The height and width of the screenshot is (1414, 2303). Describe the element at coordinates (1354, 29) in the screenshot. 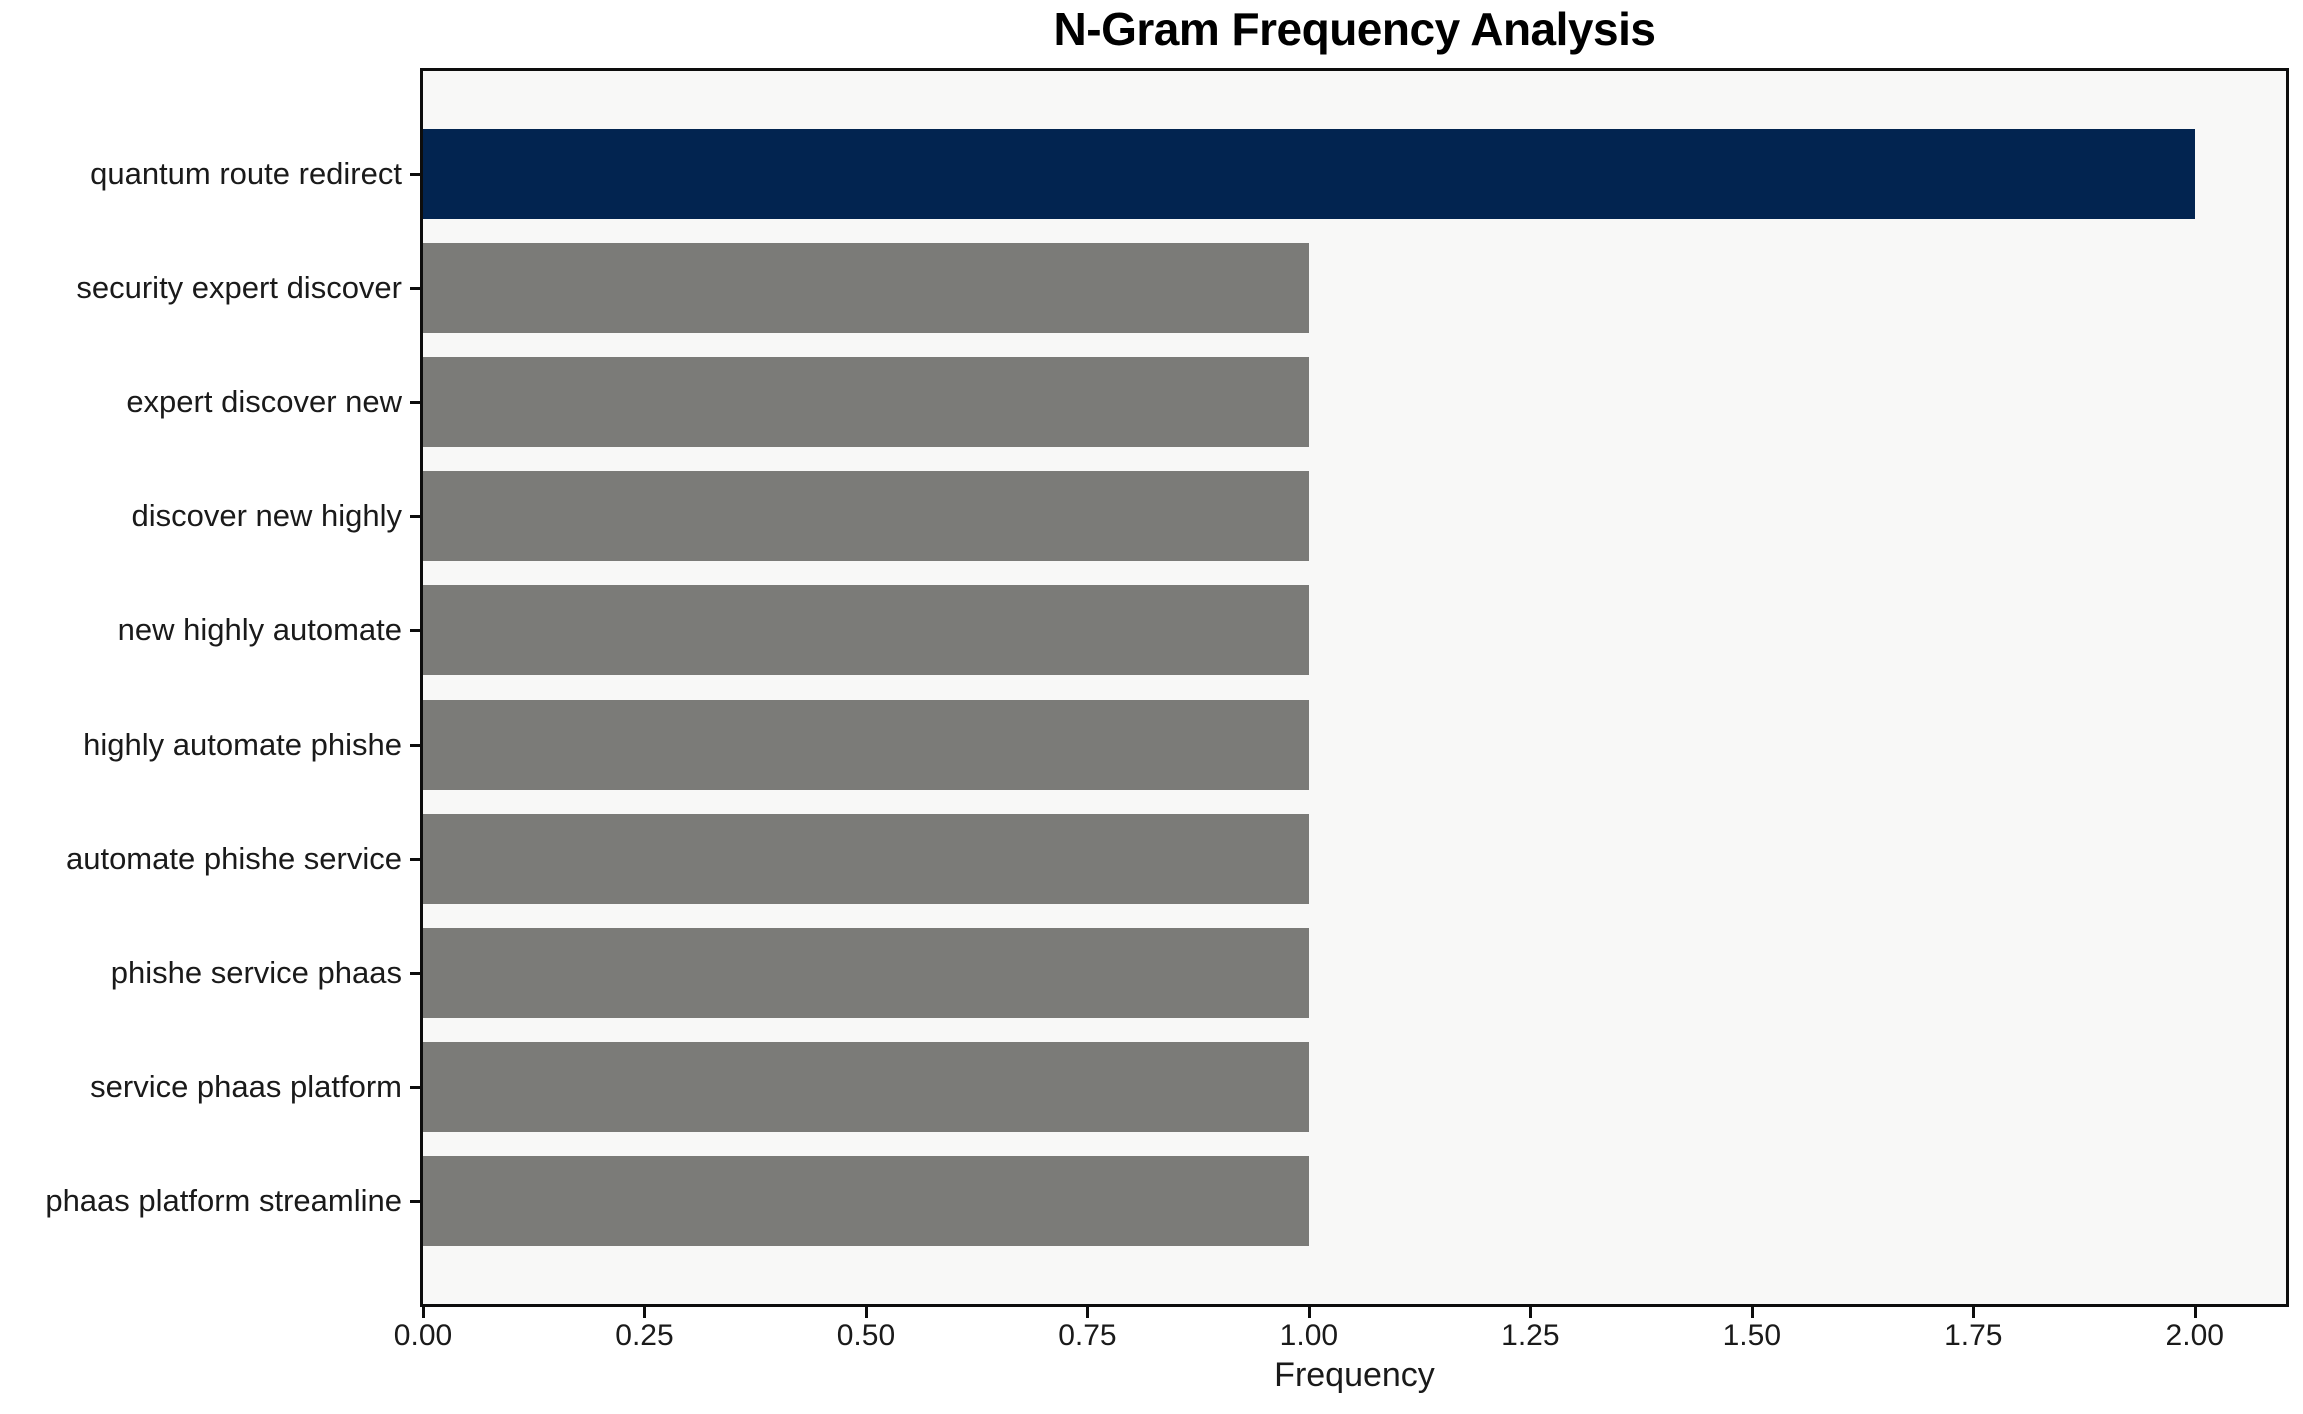

I see `chart-title: N-Gram Frequency Analysis` at that location.